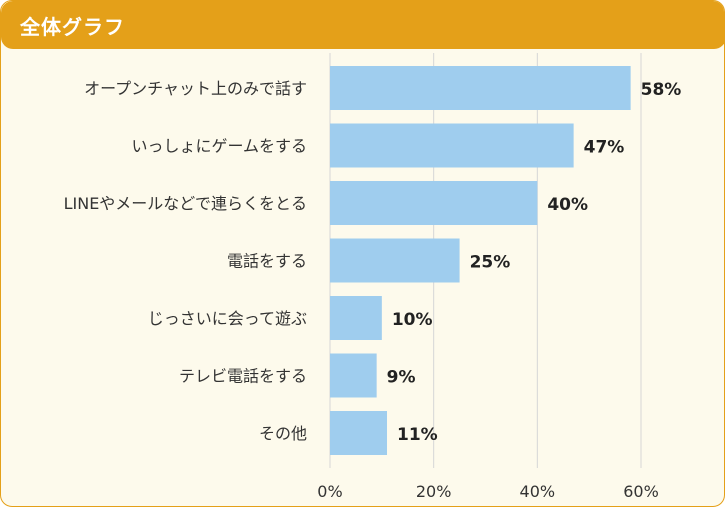 The height and width of the screenshot is (507, 725). I want to click on category-label-3: 電話をする, so click(267, 261).